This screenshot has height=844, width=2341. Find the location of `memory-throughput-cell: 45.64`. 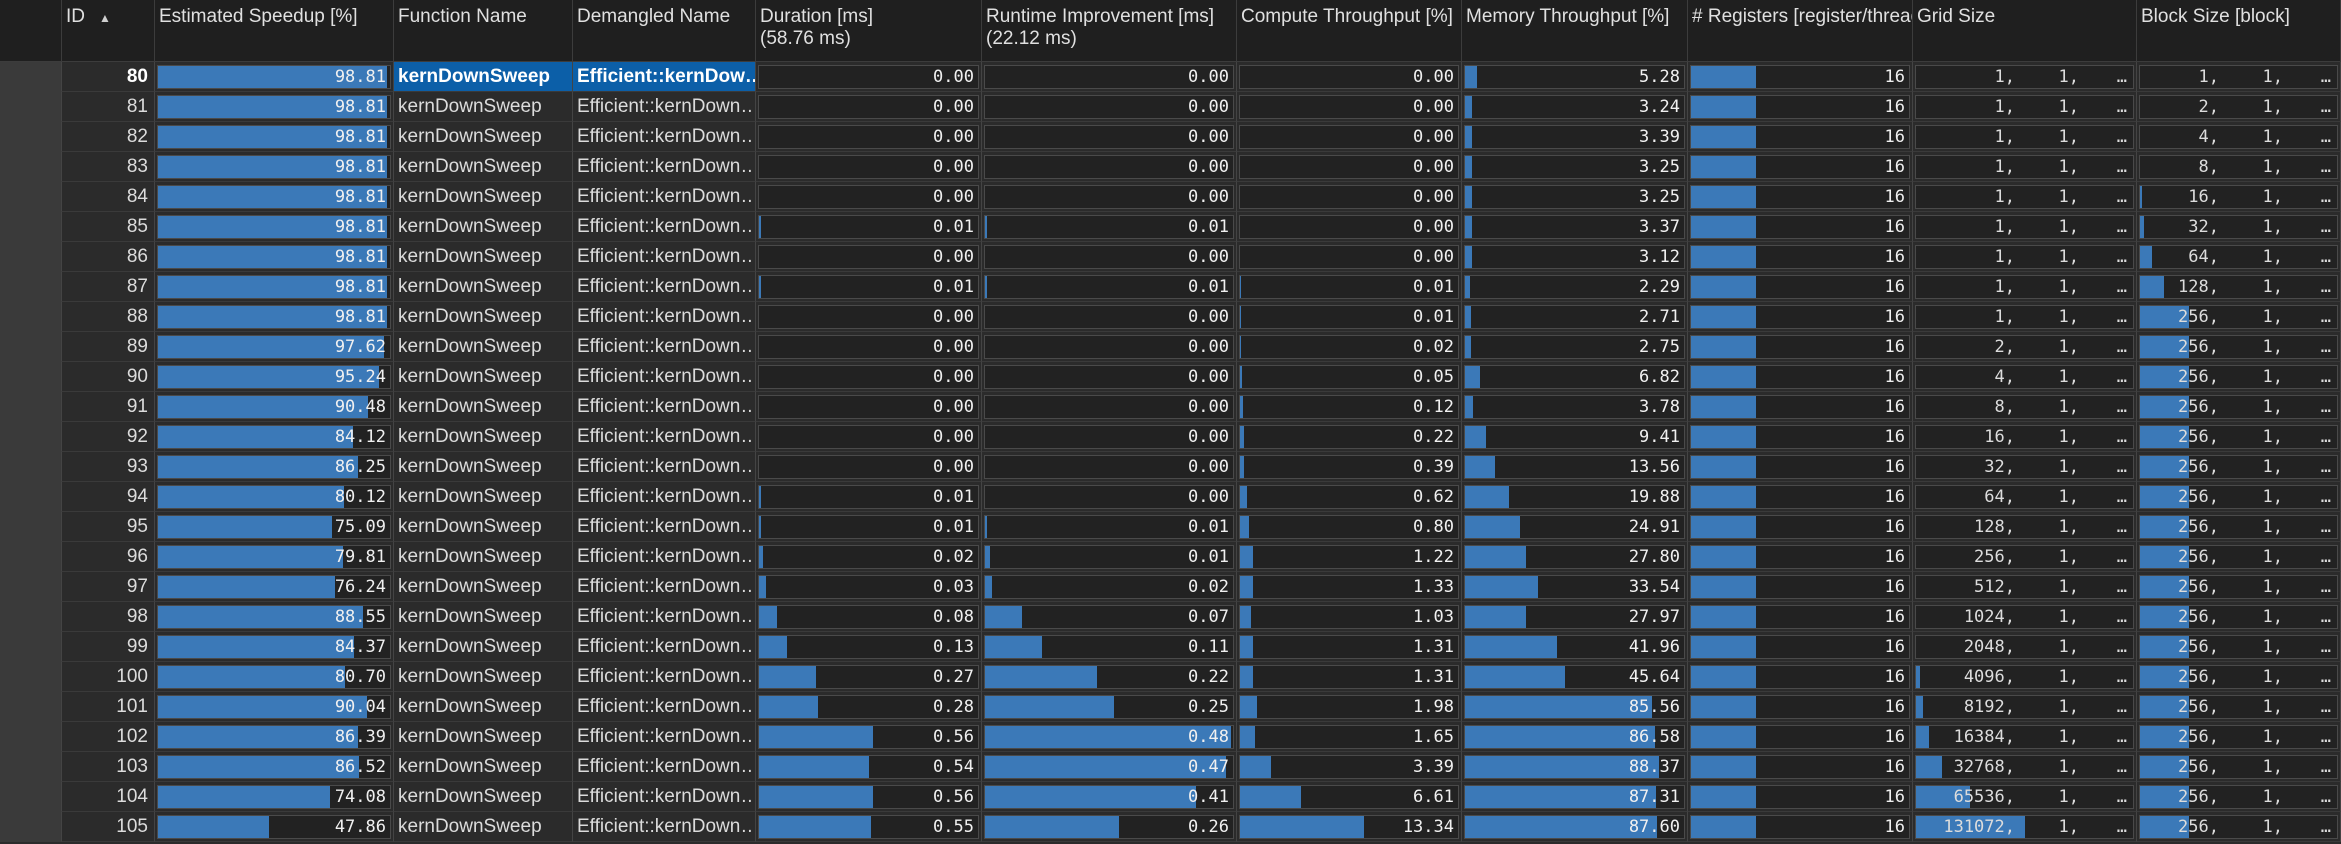

memory-throughput-cell: 45.64 is located at coordinates (1575, 677).